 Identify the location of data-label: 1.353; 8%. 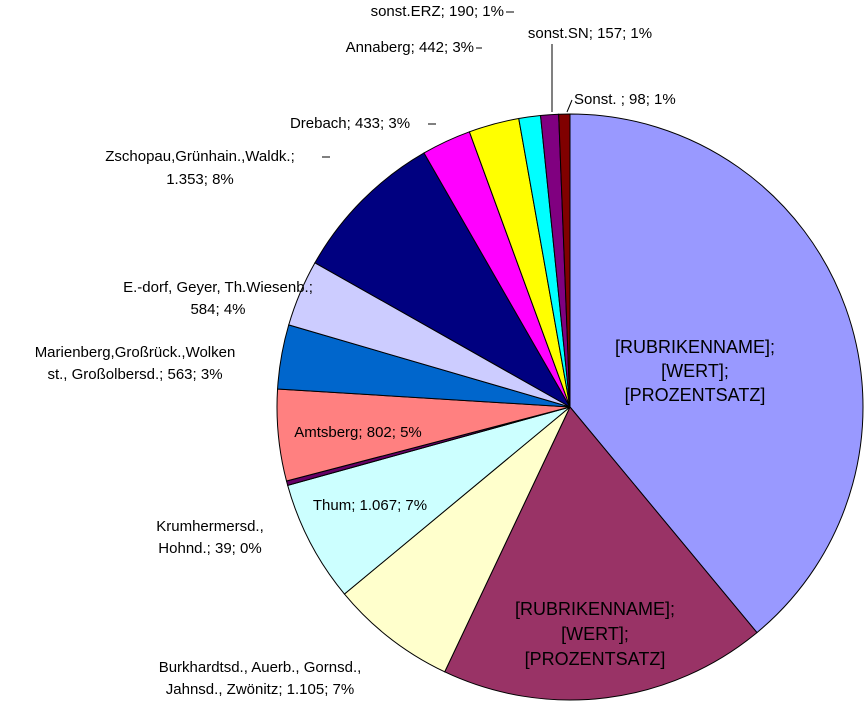
(200, 179).